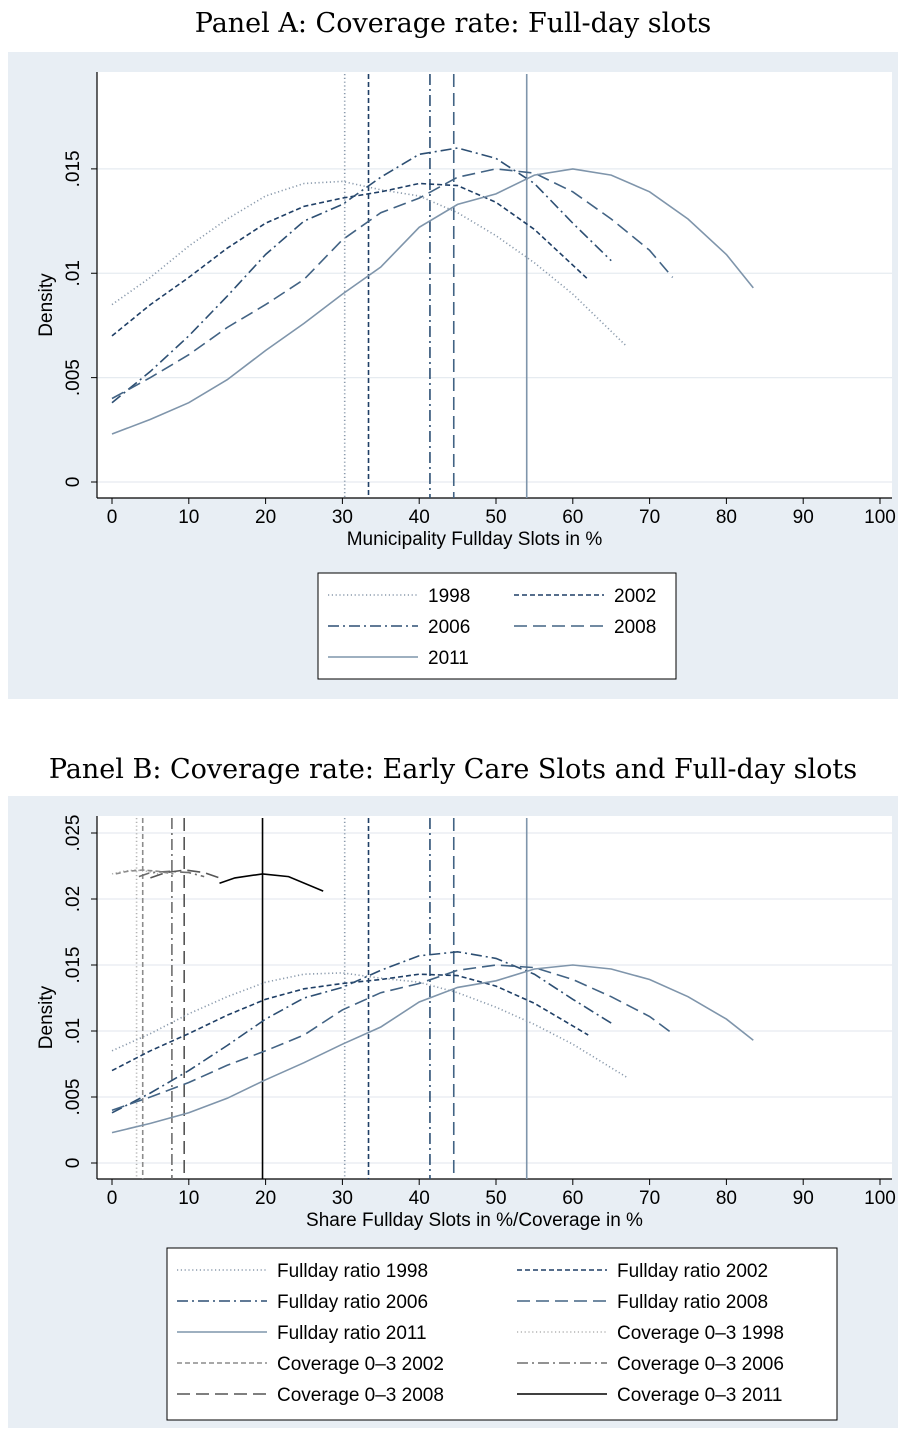 This screenshot has width=906, height=1443. Describe the element at coordinates (350, 1022) in the screenshot. I see `series-line-fullday-ratio-2002` at that location.